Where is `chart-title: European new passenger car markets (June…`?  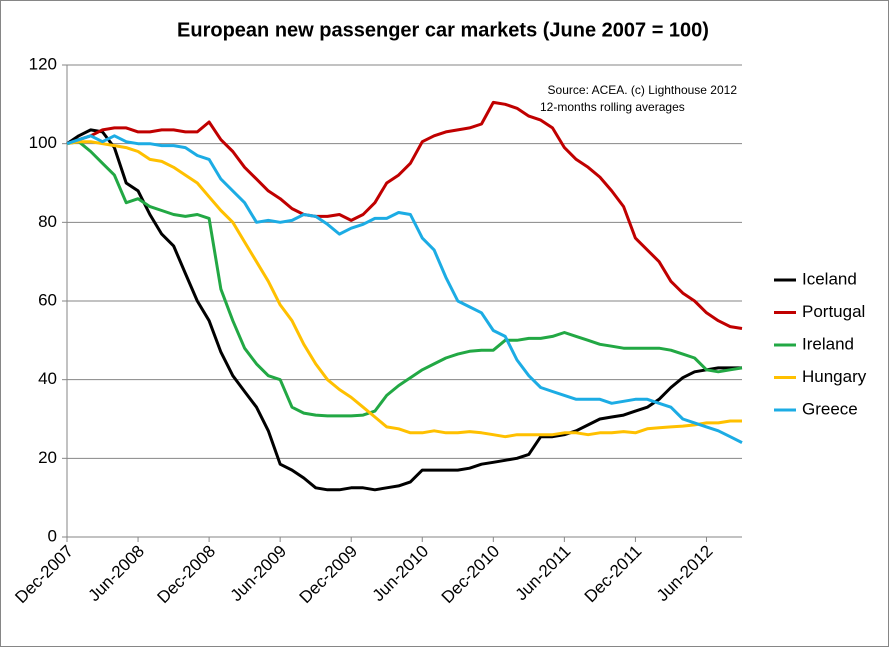
chart-title: European new passenger car markets (June… is located at coordinates (443, 30).